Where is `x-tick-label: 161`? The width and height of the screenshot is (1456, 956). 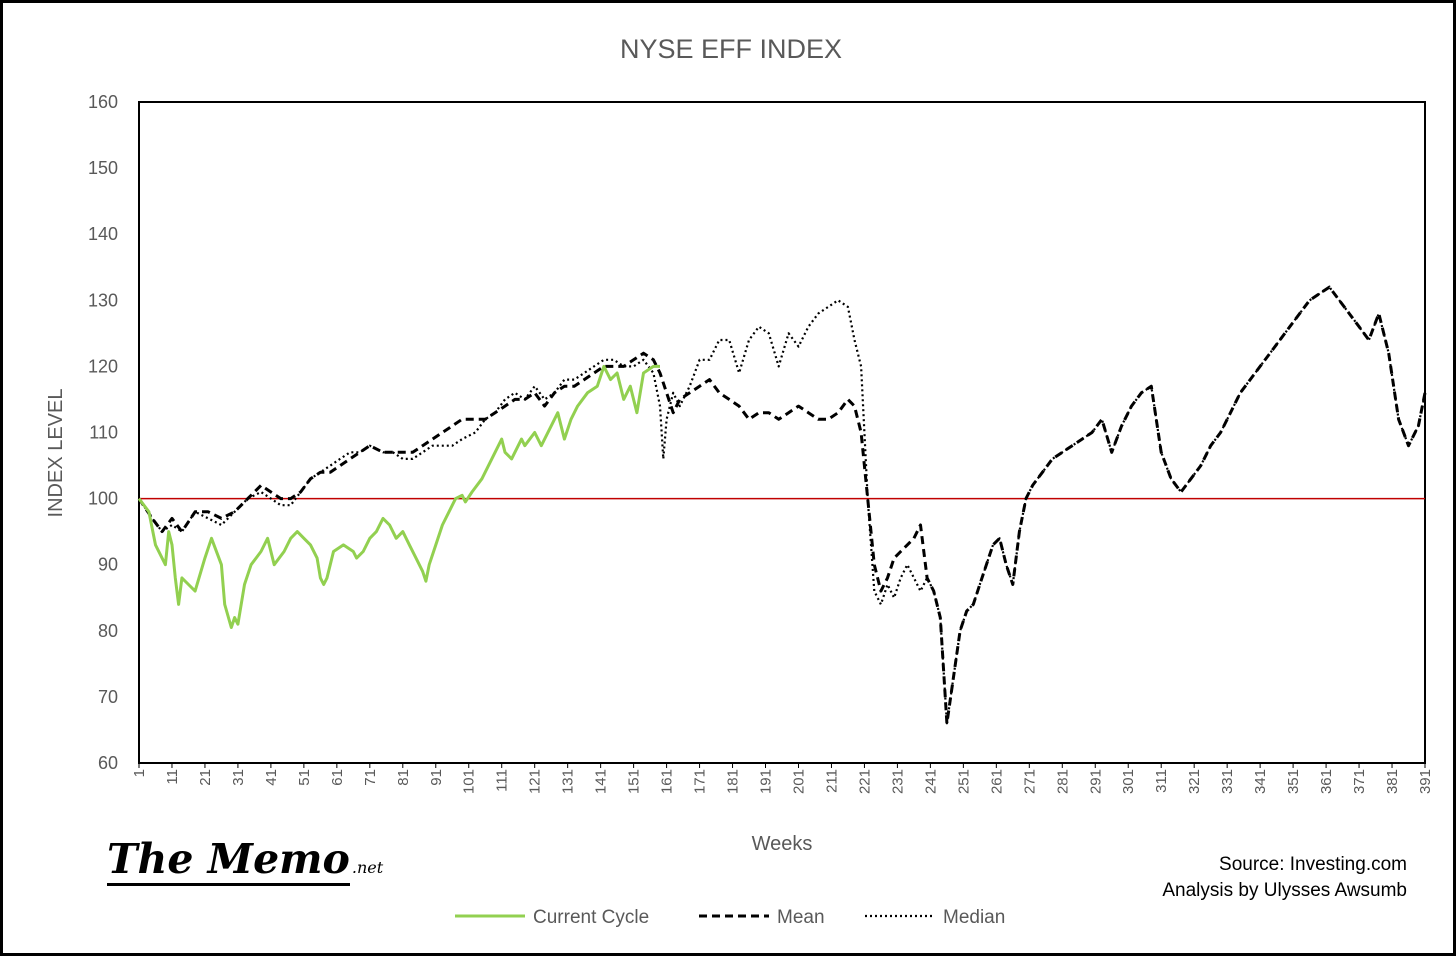
x-tick-label: 161 is located at coordinates (667, 781).